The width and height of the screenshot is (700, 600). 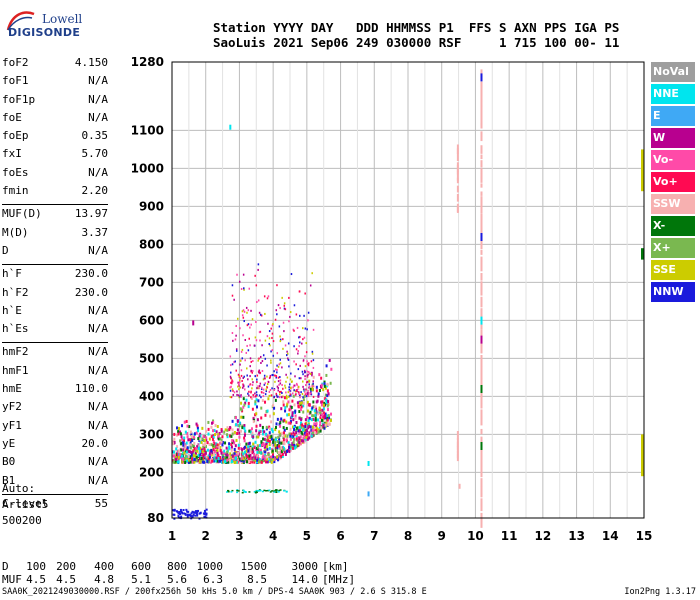 I want to click on muf-value: 8.5, so click(x=257, y=579).